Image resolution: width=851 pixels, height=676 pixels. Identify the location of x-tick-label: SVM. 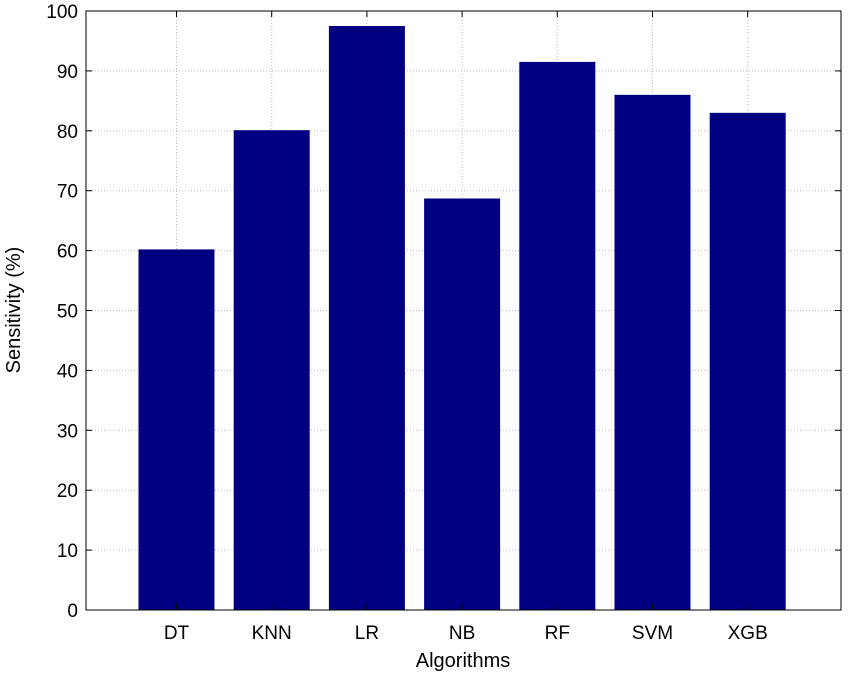
(652, 633).